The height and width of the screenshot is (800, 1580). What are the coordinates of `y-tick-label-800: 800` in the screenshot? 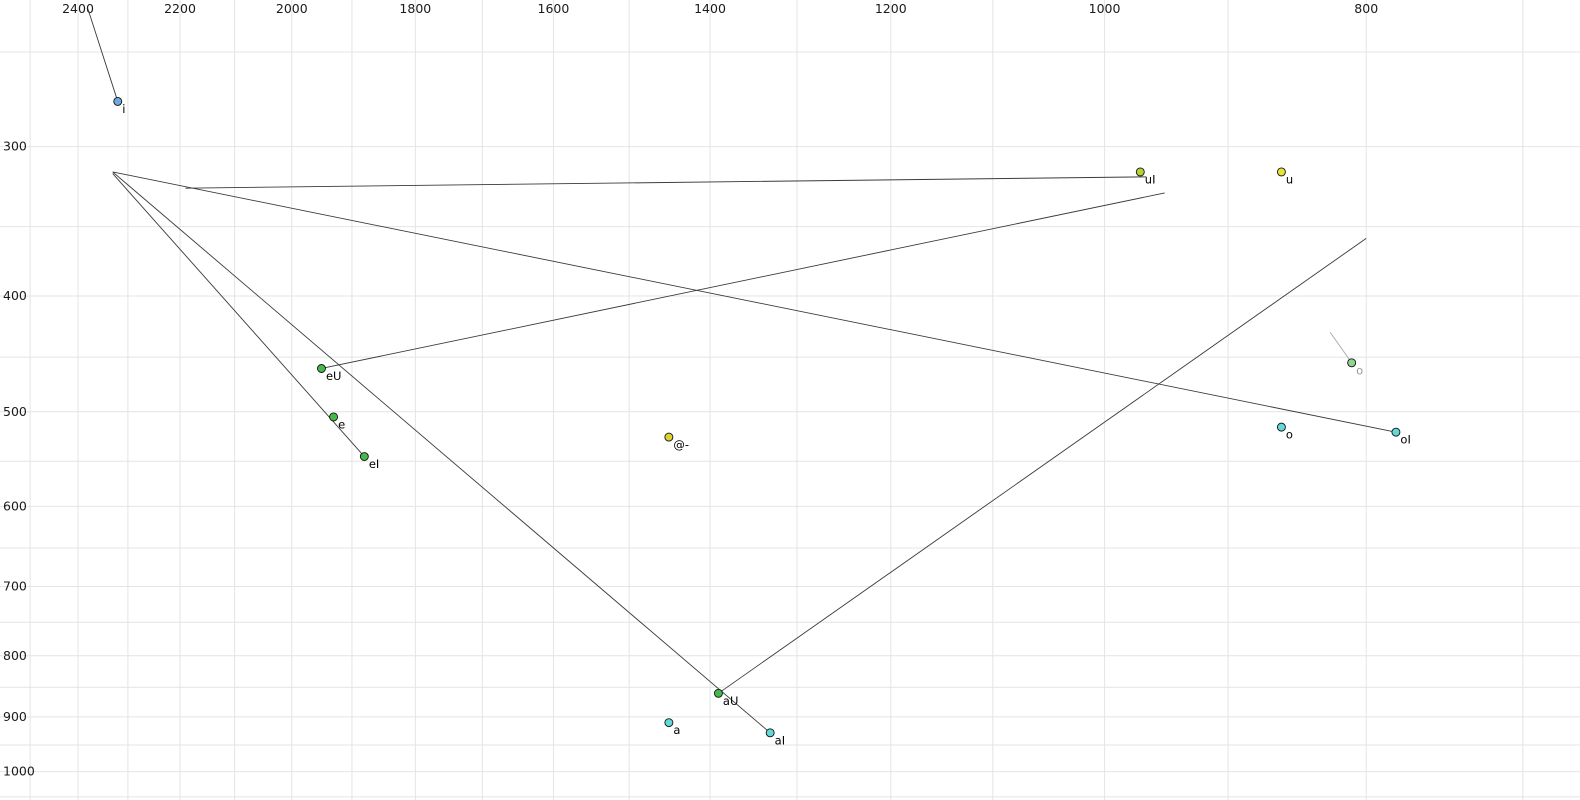 It's located at (15, 655).